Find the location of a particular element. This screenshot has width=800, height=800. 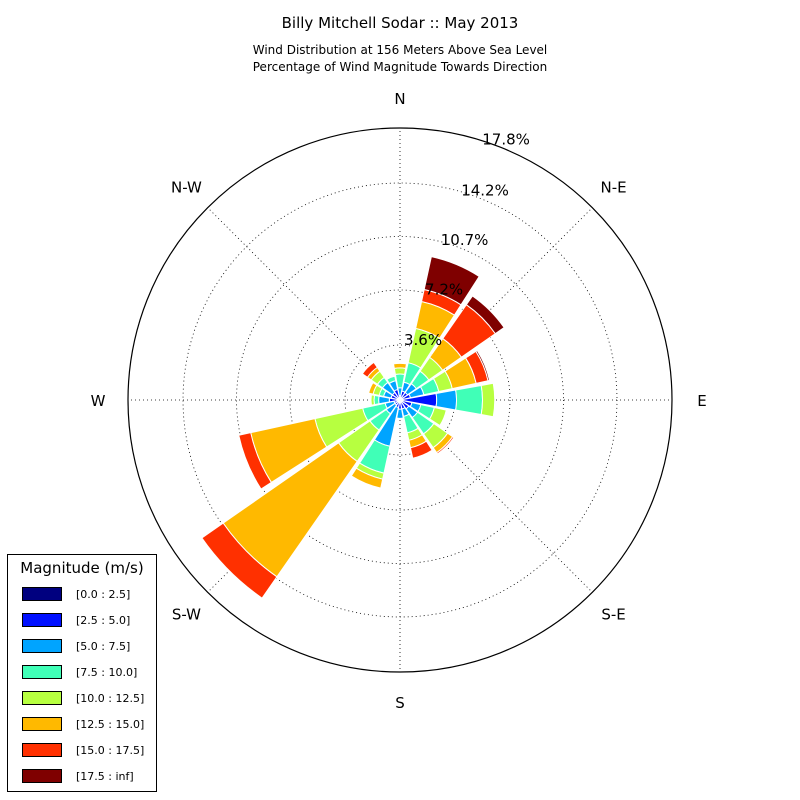

legend-item: [7.5 : 10.0] is located at coordinates (87, 673).